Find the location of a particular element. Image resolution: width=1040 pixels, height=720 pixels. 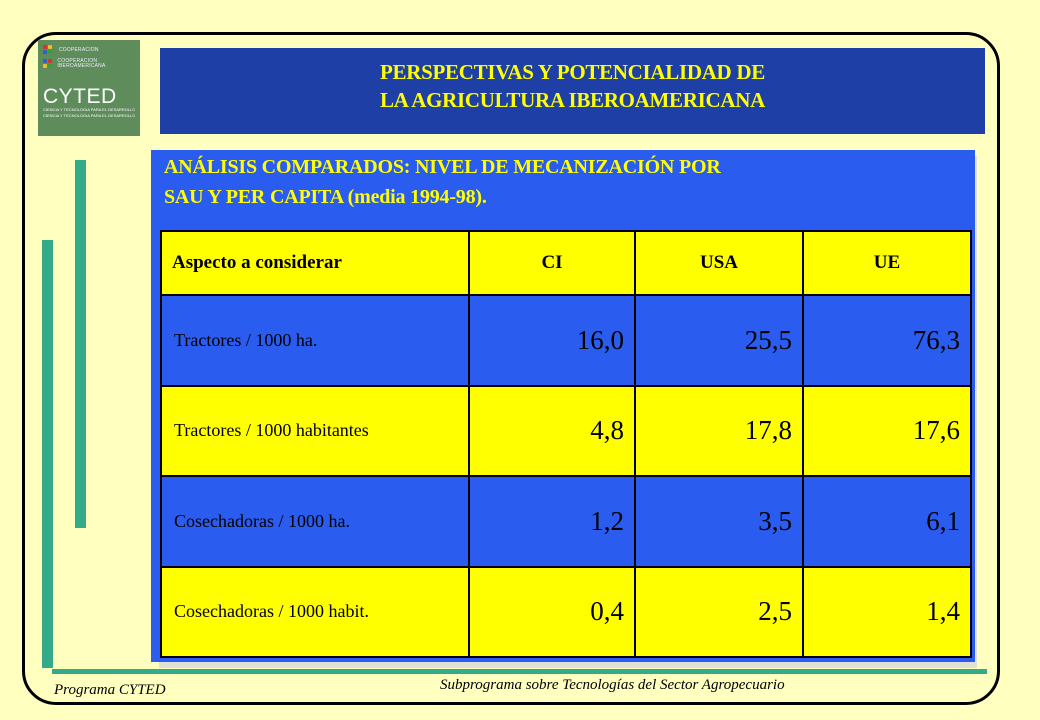

cell-ue: 17,6 is located at coordinates (887, 430).